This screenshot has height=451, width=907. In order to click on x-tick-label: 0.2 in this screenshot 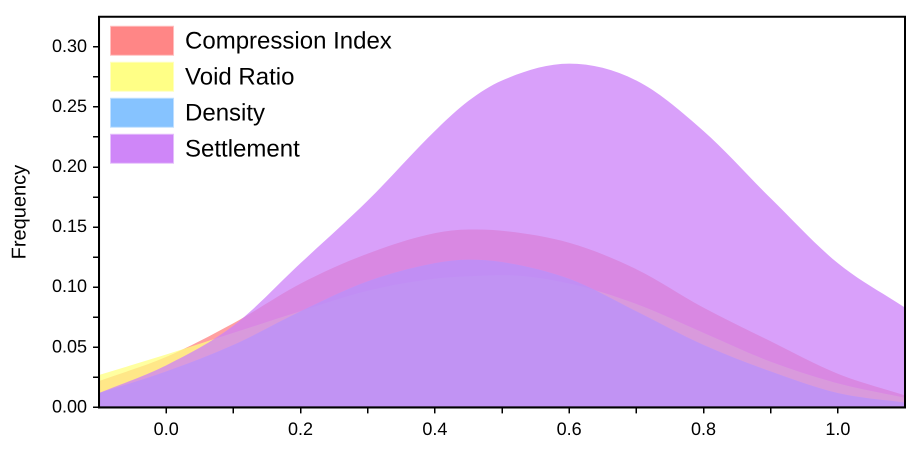, I will do `click(301, 429)`.